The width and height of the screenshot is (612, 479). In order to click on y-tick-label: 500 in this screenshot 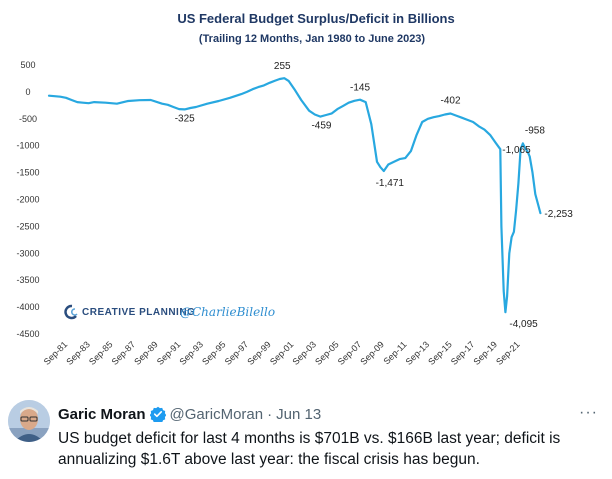, I will do `click(27, 65)`.